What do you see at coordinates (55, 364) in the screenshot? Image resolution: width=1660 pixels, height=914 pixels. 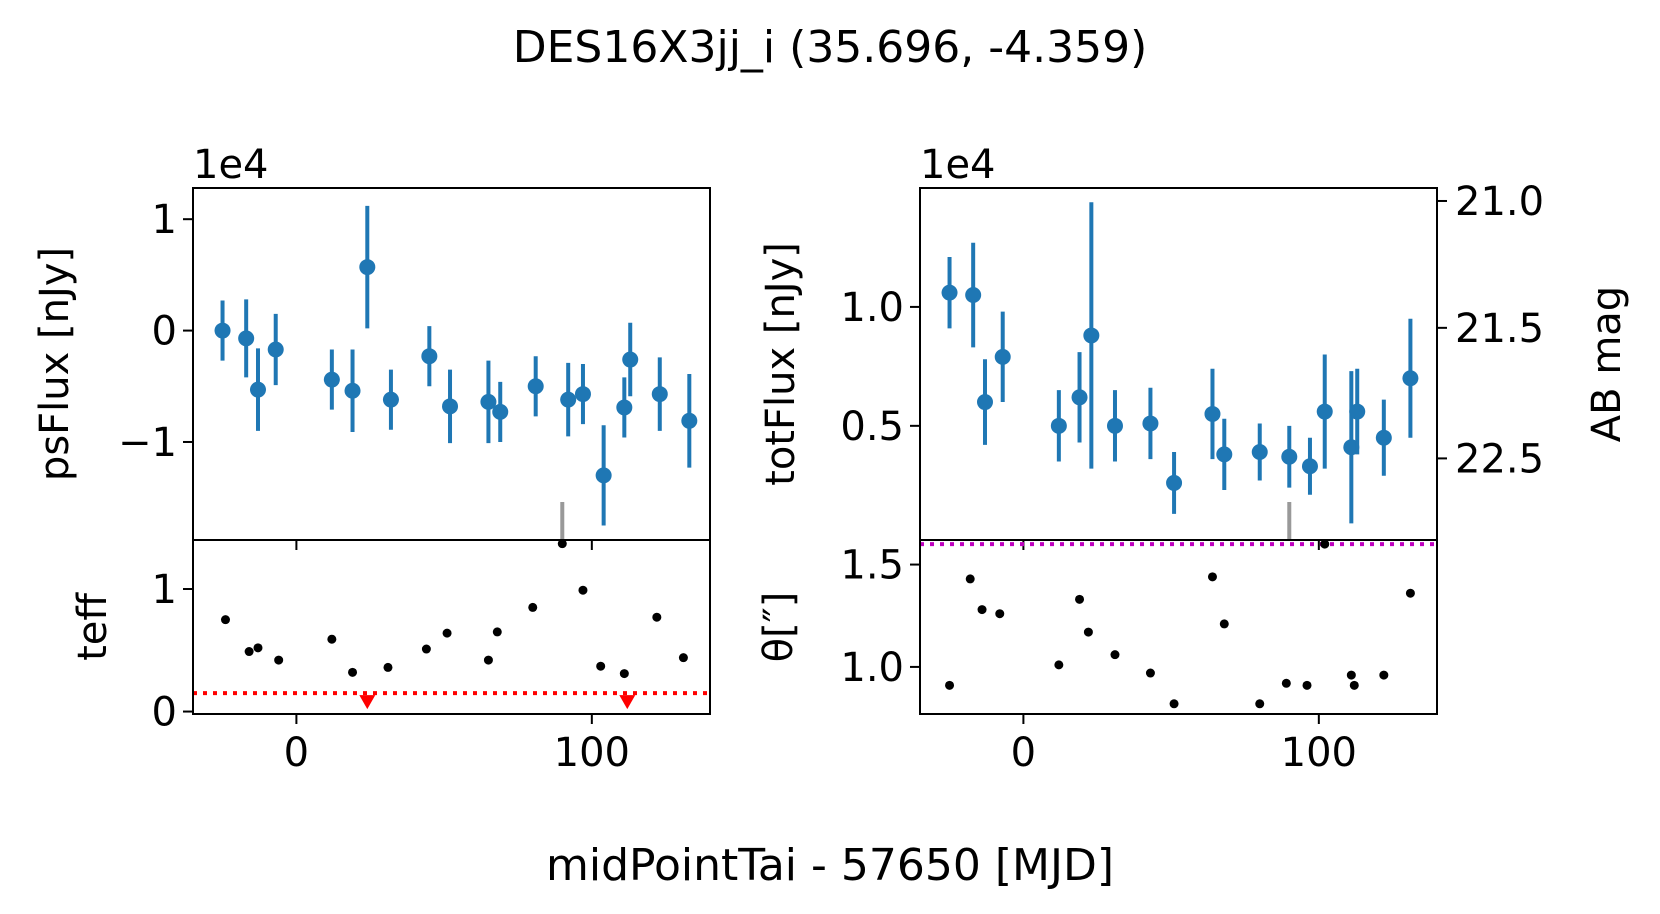 I see `psflux-y-label: psFlux [nJy]` at bounding box center [55, 364].